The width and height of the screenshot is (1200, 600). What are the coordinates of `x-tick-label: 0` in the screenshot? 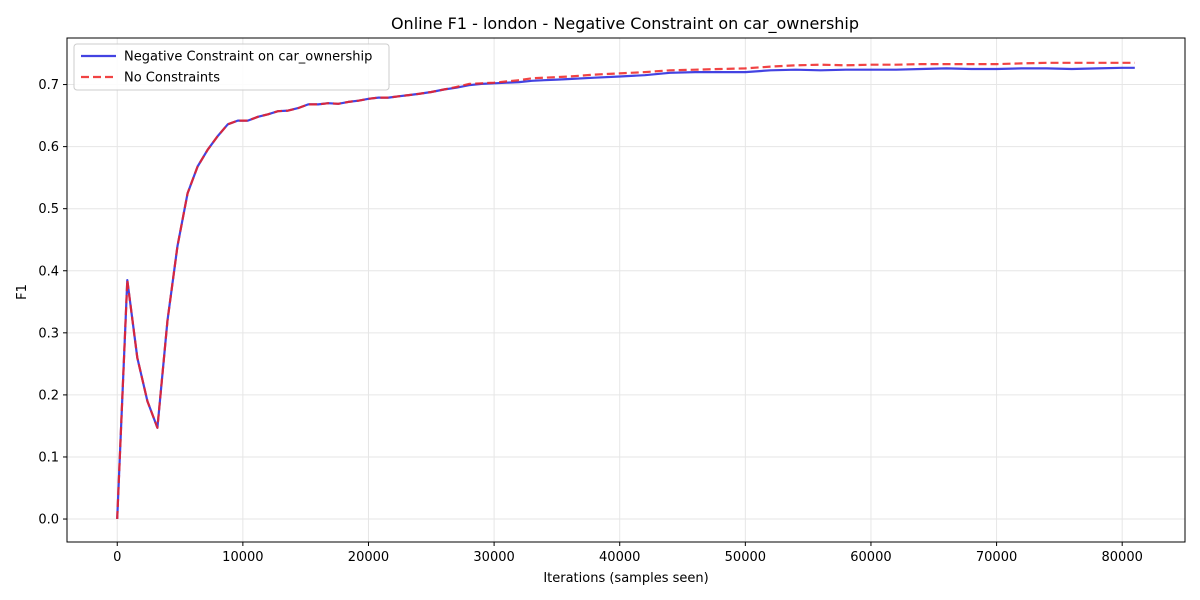 It's located at (117, 557).